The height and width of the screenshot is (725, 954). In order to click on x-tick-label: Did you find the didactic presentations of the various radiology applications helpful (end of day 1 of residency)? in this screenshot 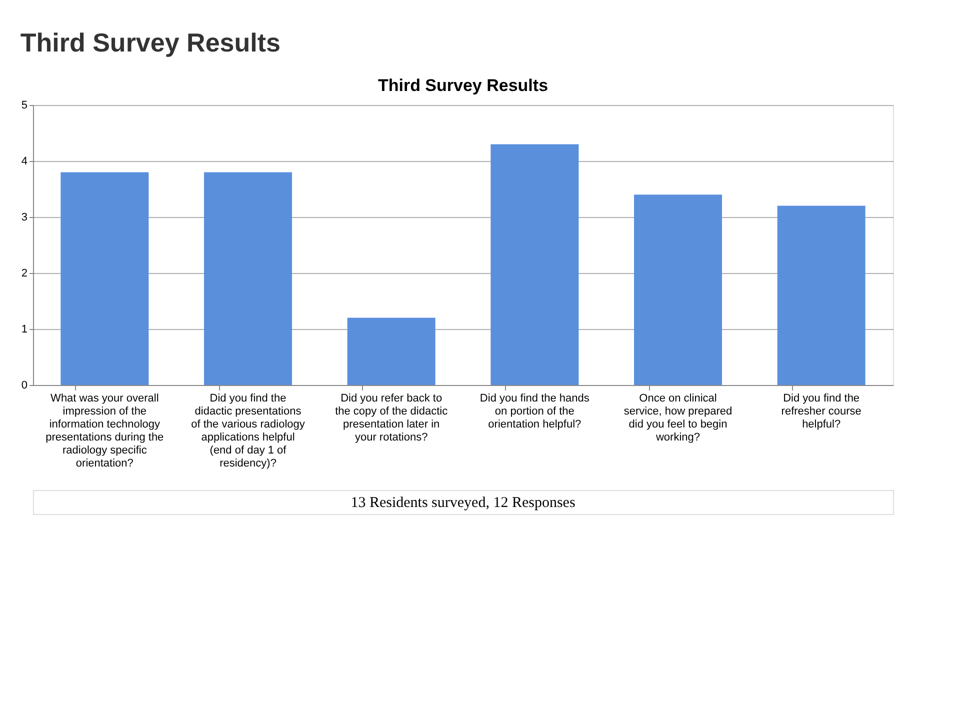, I will do `click(248, 431)`.